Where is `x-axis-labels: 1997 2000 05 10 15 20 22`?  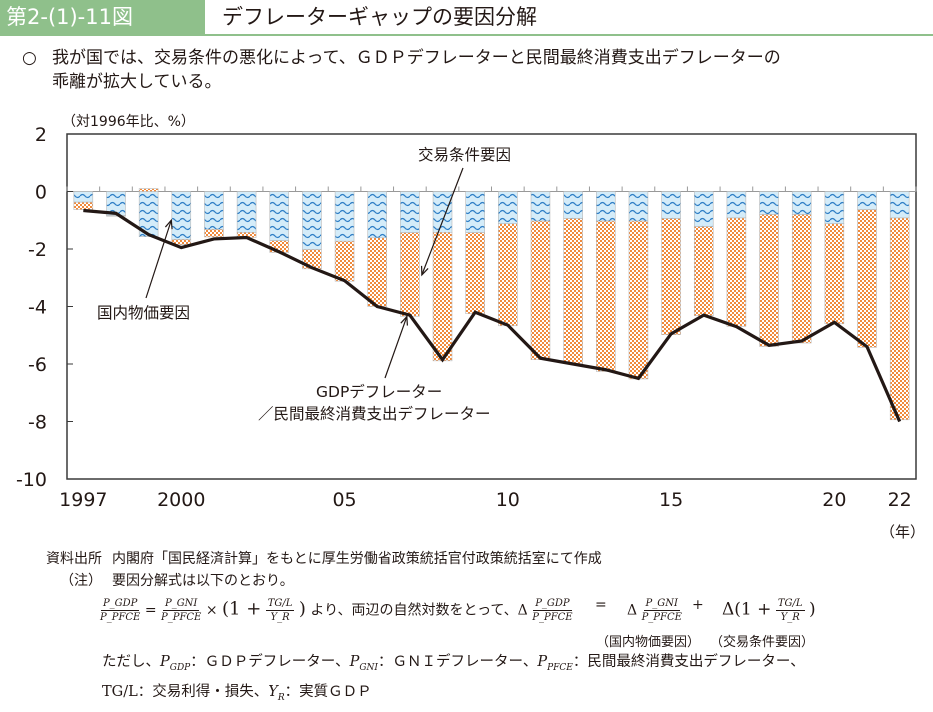 x-axis-labels: 1997 2000 05 10 15 20 22 is located at coordinates (485, 500).